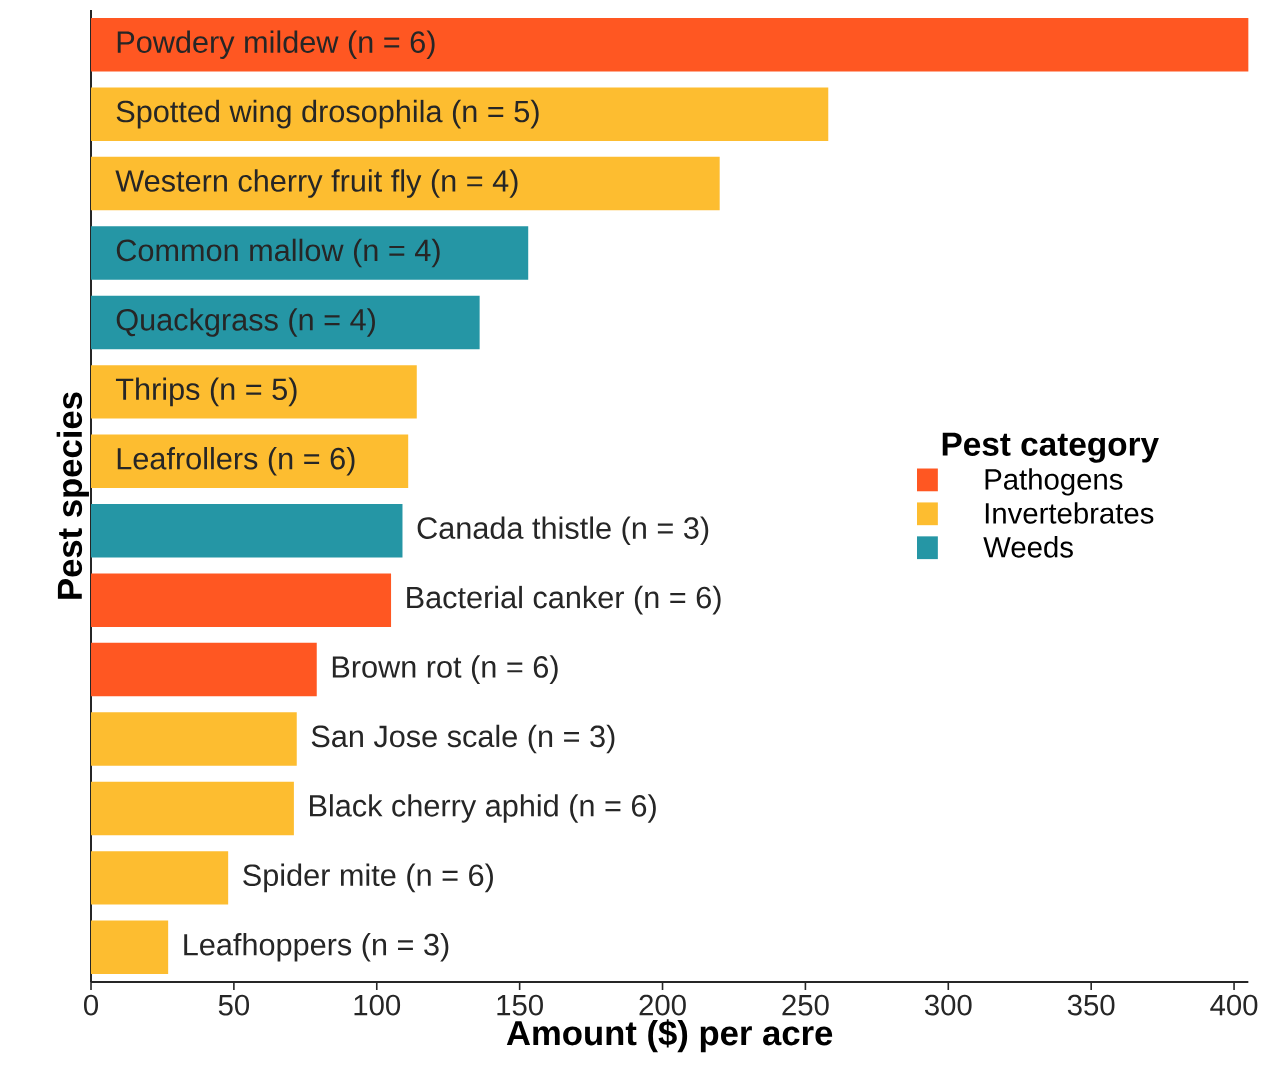  I want to click on x-axis-title: Amount ($) per acre, so click(669, 1036).